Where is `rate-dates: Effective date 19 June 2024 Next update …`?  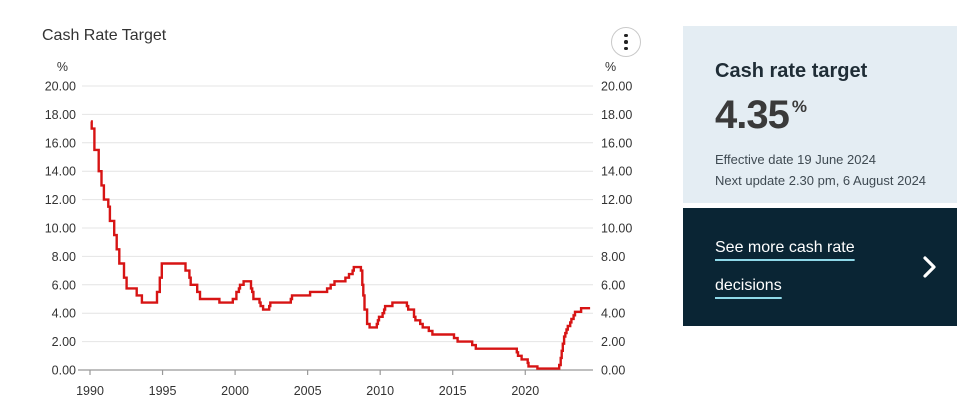 rate-dates: Effective date 19 June 2024 Next update … is located at coordinates (826, 170).